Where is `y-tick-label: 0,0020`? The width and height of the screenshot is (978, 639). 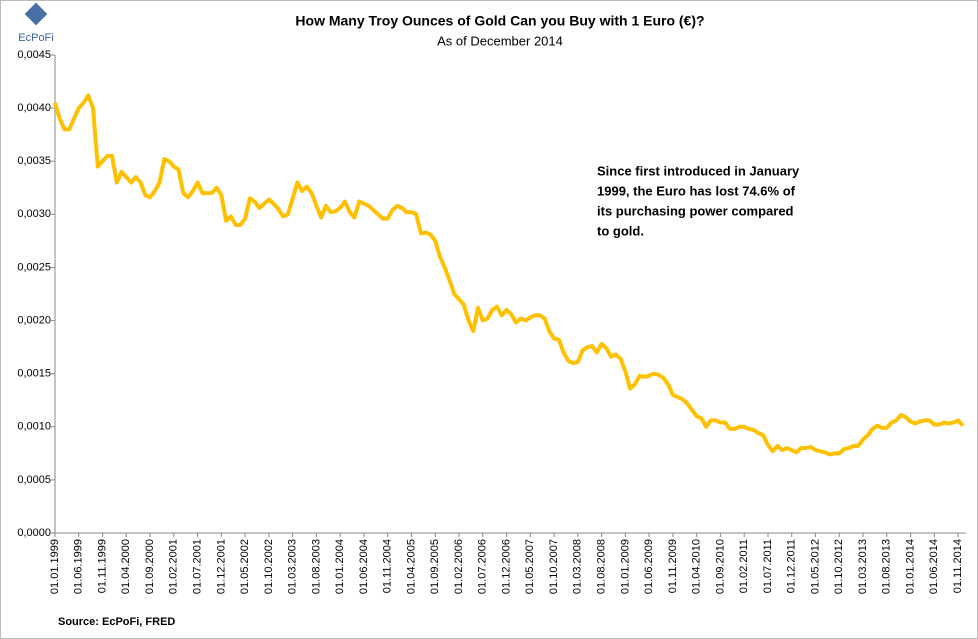 y-tick-label: 0,0020 is located at coordinates (34, 320).